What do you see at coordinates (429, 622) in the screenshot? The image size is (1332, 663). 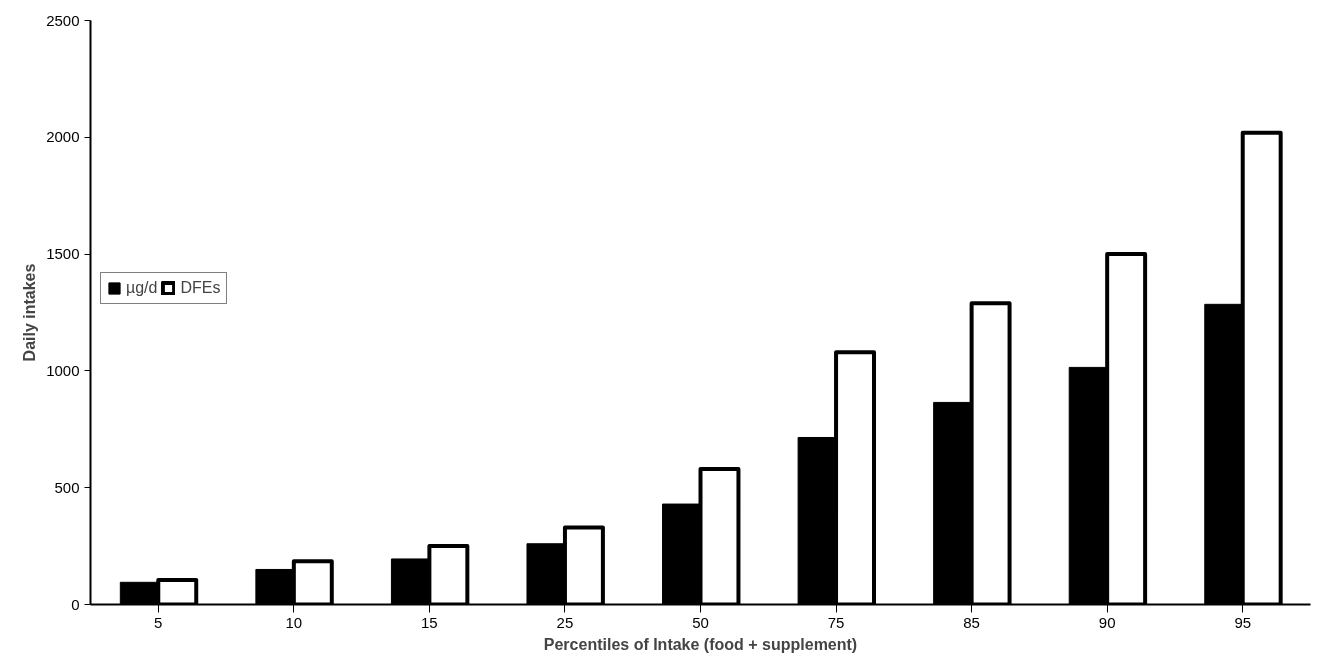 I see `x-tick-label: 15` at bounding box center [429, 622].